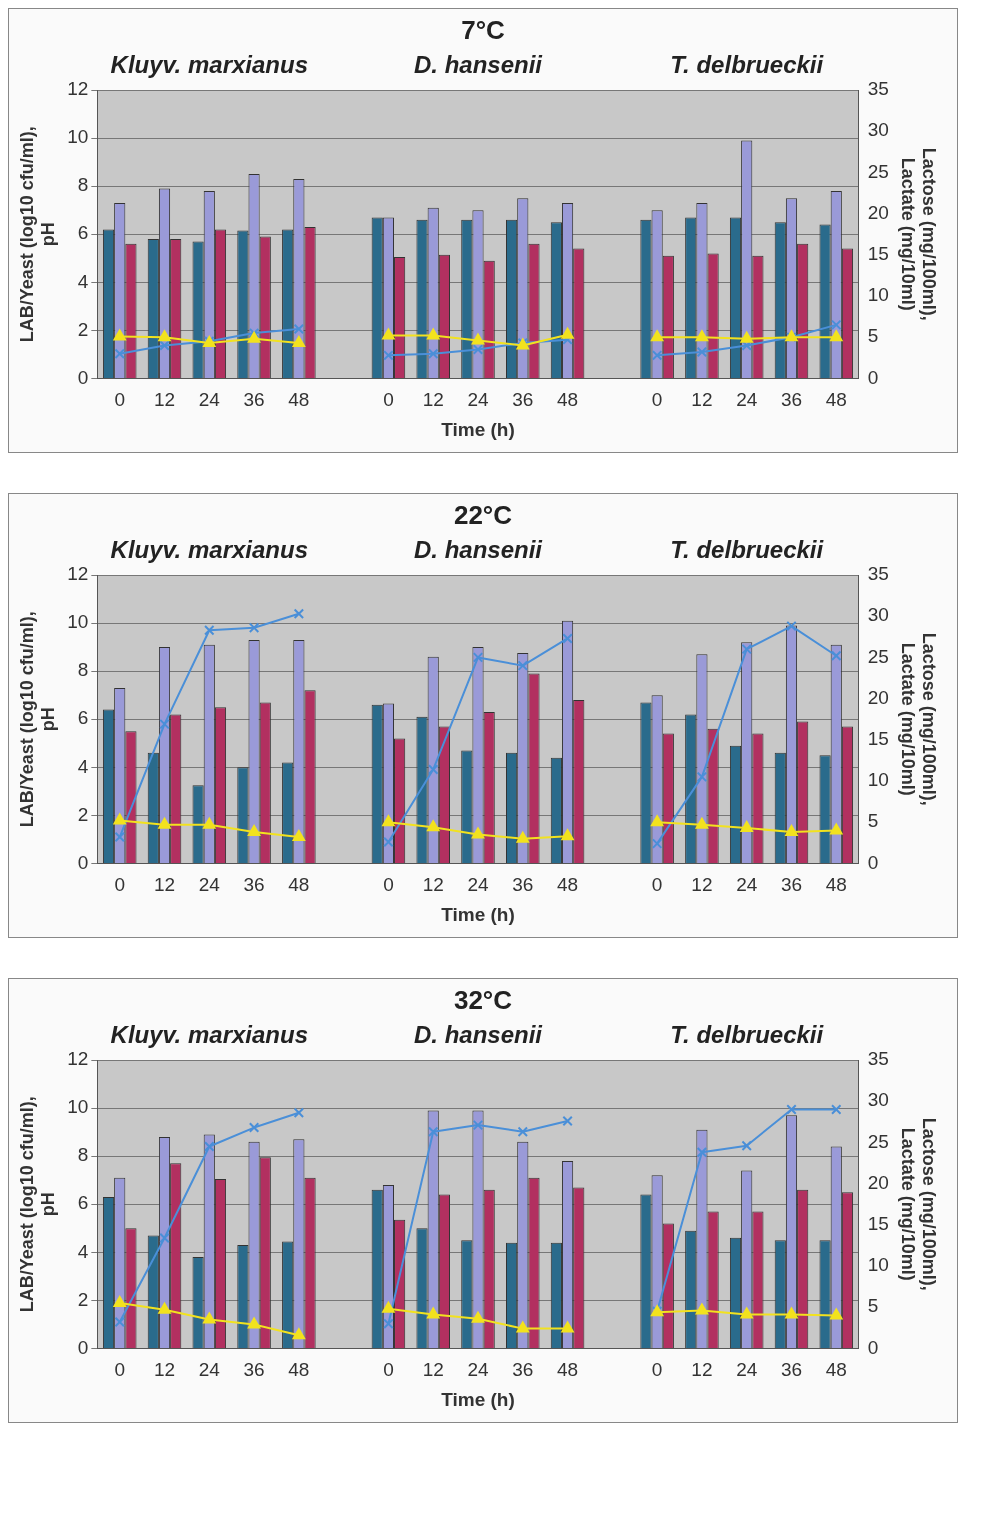 The height and width of the screenshot is (1533, 981). Describe the element at coordinates (483, 1000) in the screenshot. I see `chart-title: 32°C` at that location.